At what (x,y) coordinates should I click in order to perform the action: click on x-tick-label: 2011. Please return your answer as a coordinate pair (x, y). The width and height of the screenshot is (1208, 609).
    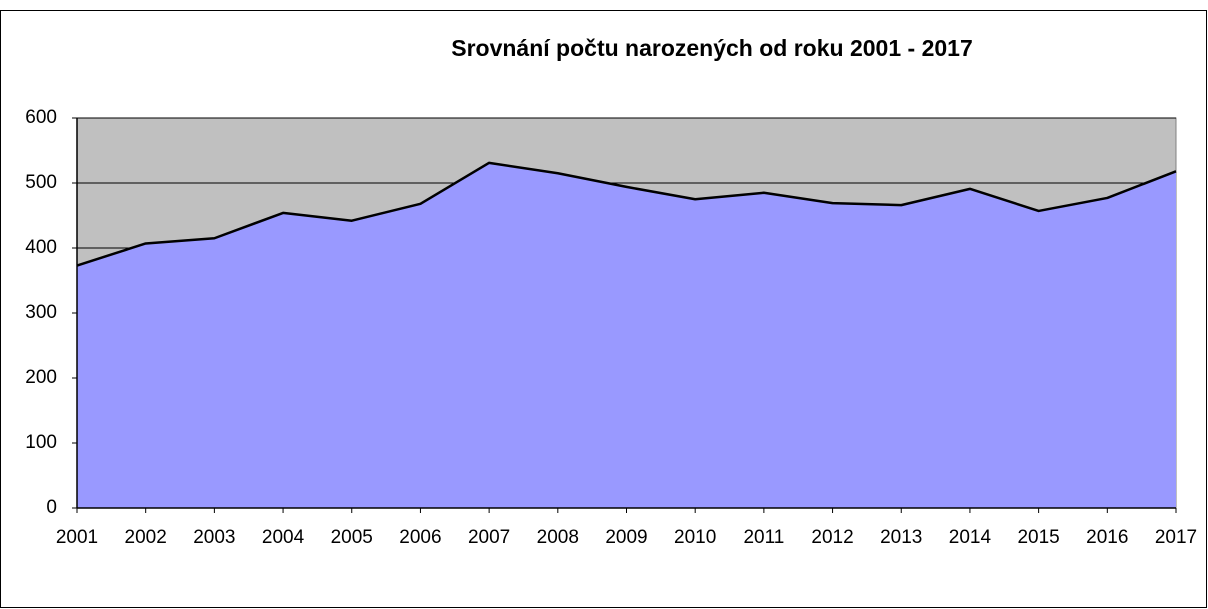
    Looking at the image, I should click on (763, 537).